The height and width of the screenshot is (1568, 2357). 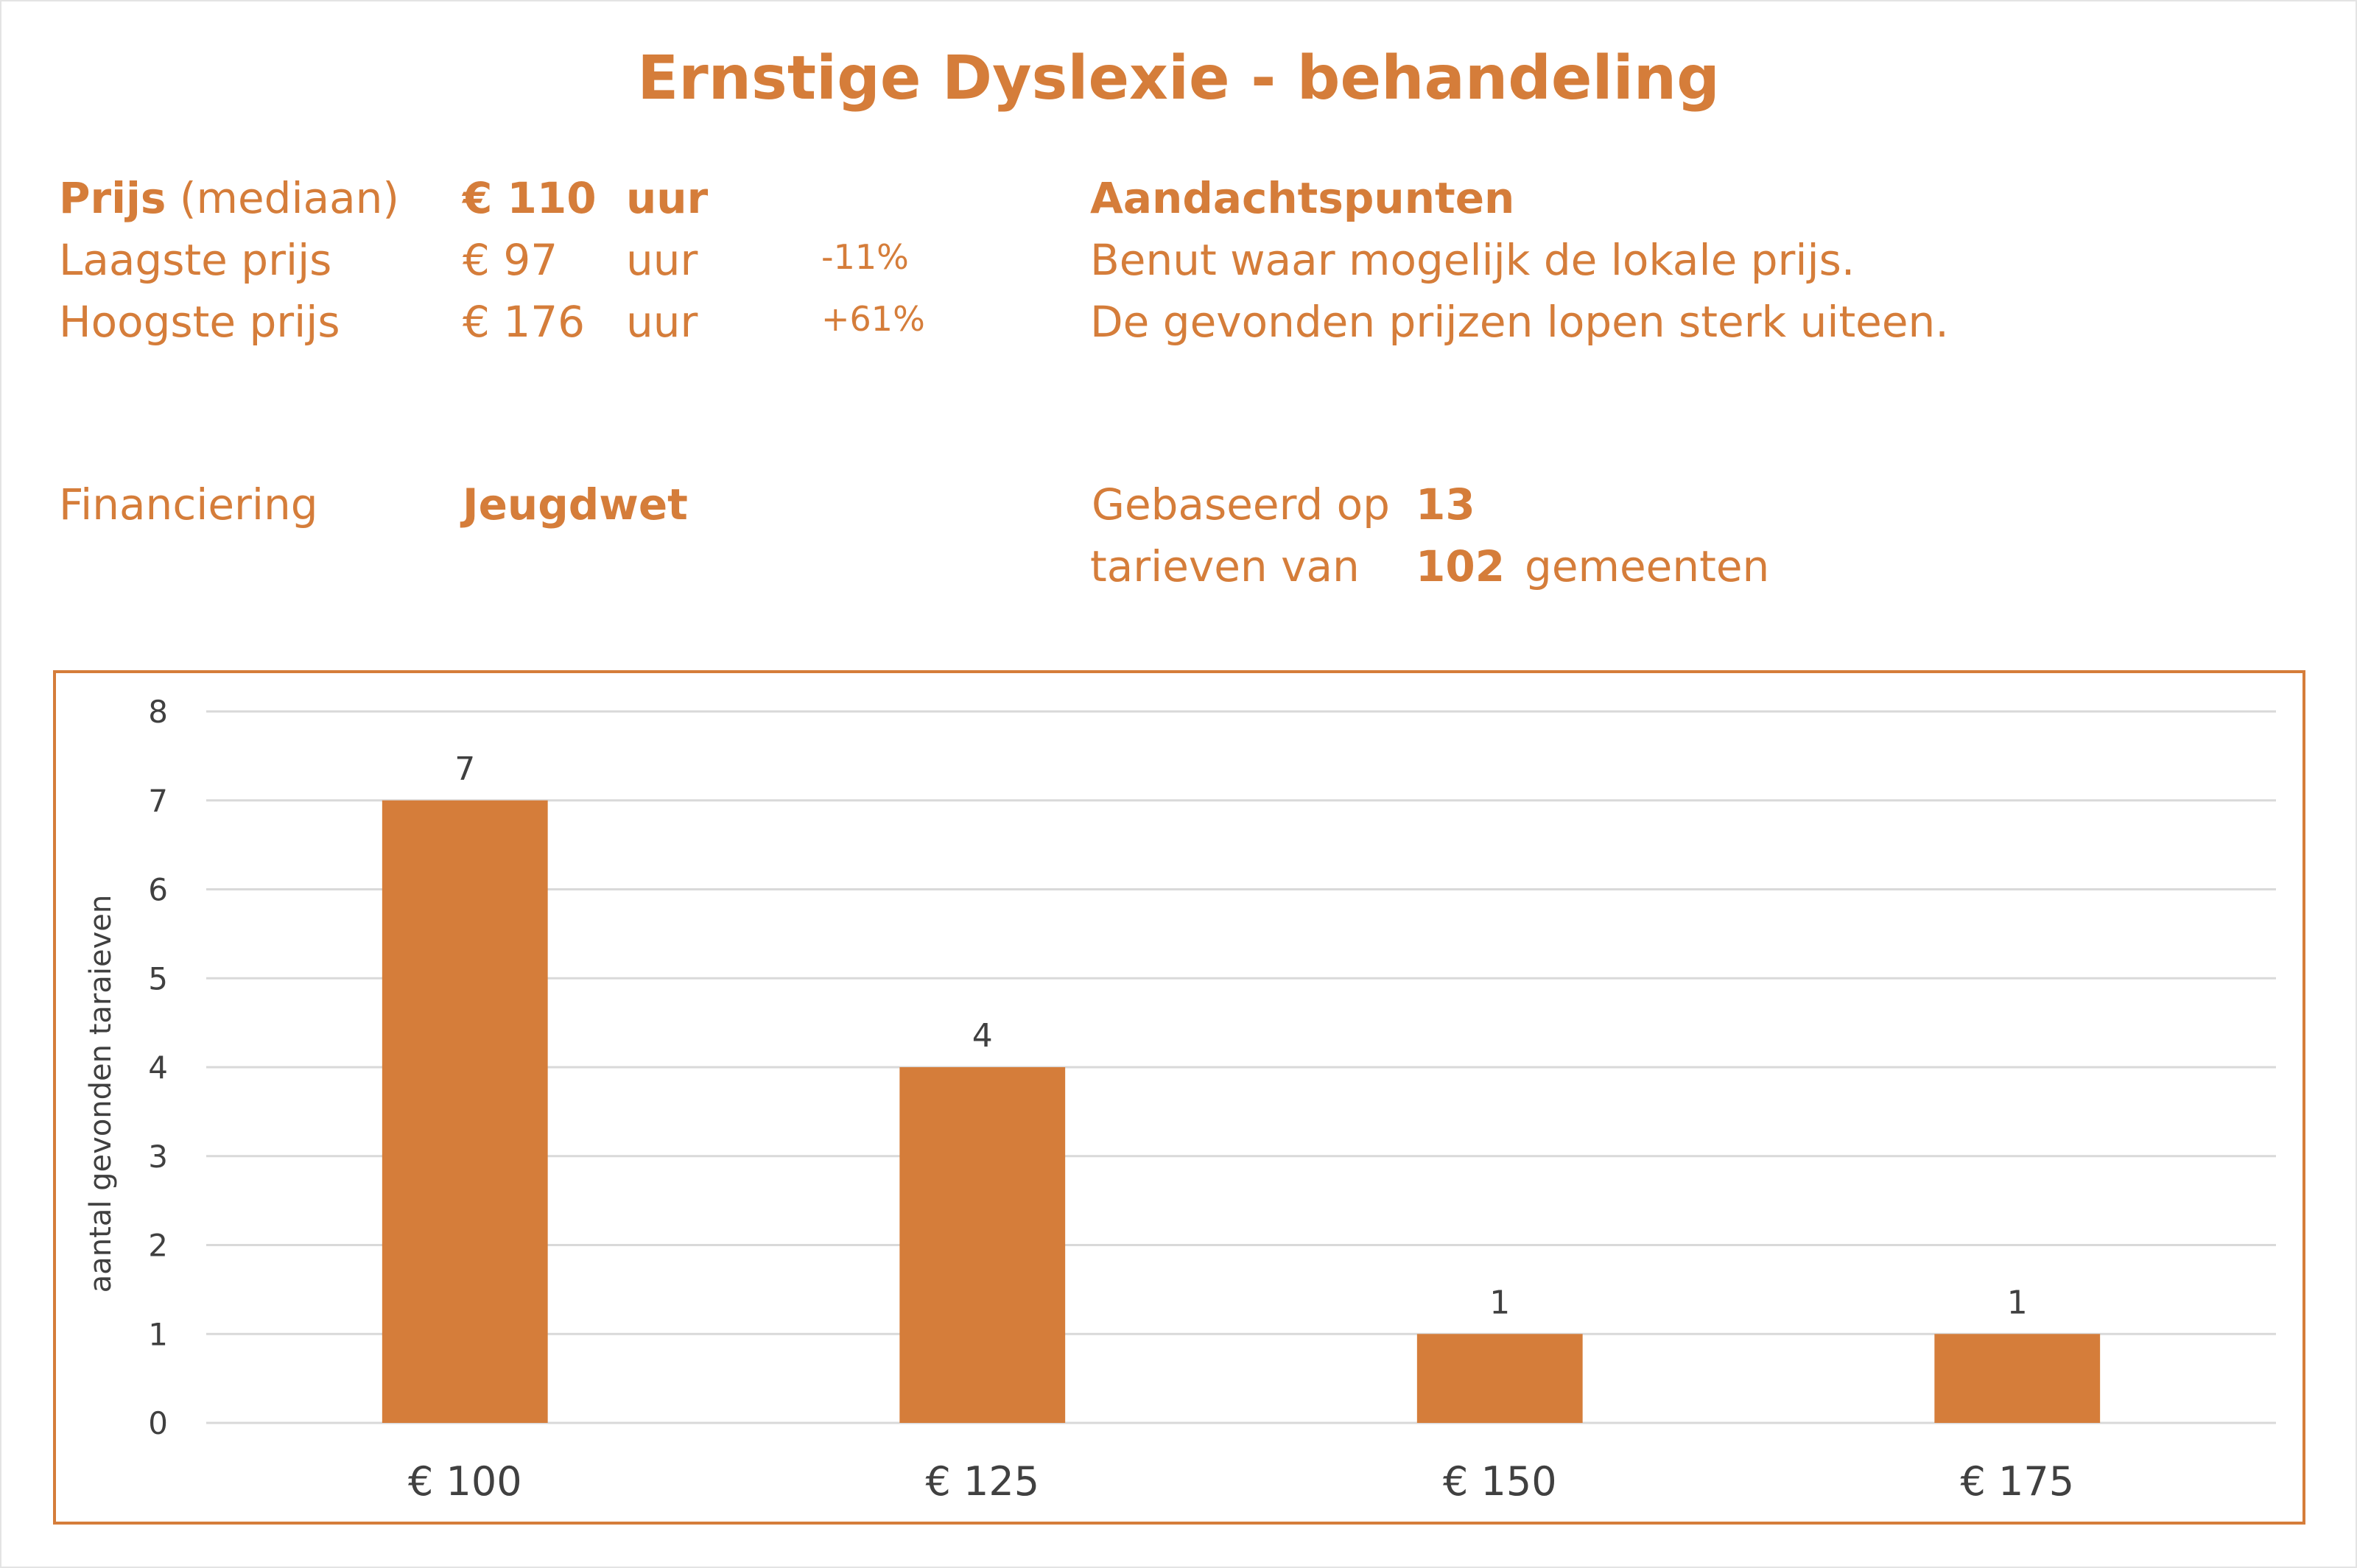 I want to click on low-price-value: € 97, so click(x=510, y=260).